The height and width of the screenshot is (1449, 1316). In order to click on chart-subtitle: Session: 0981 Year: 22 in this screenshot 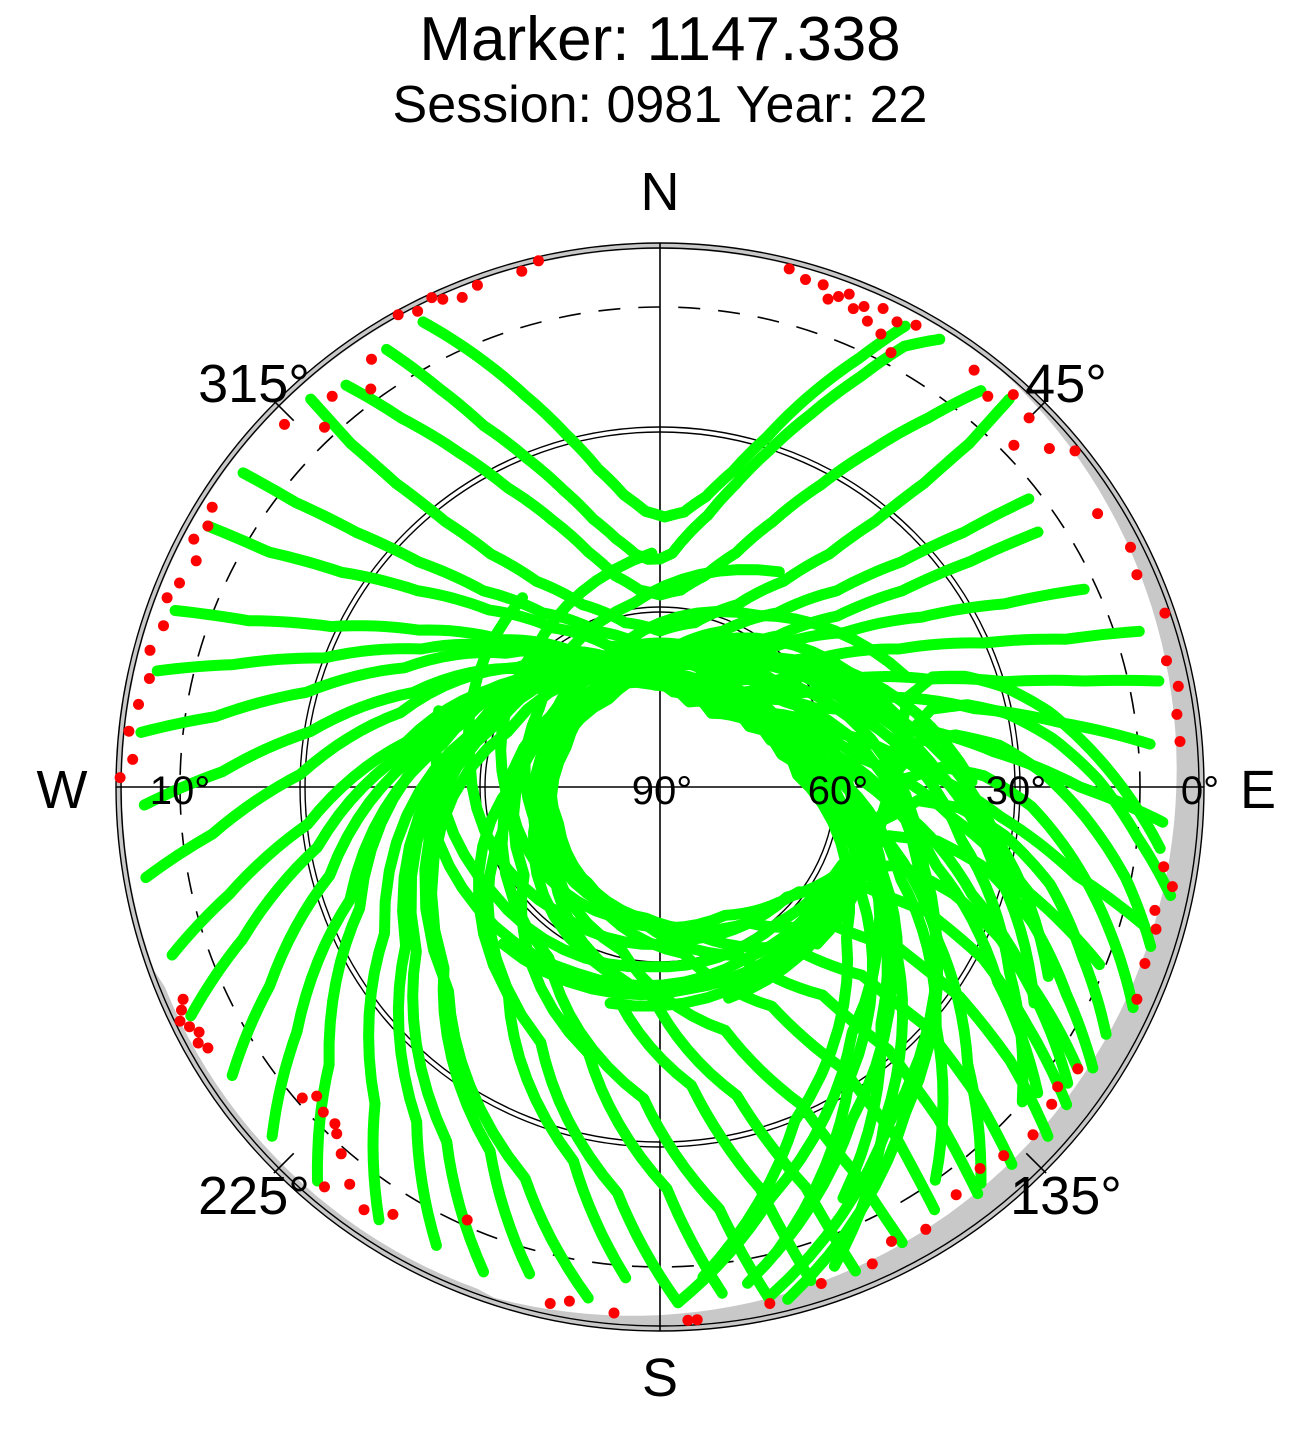, I will do `click(660, 105)`.